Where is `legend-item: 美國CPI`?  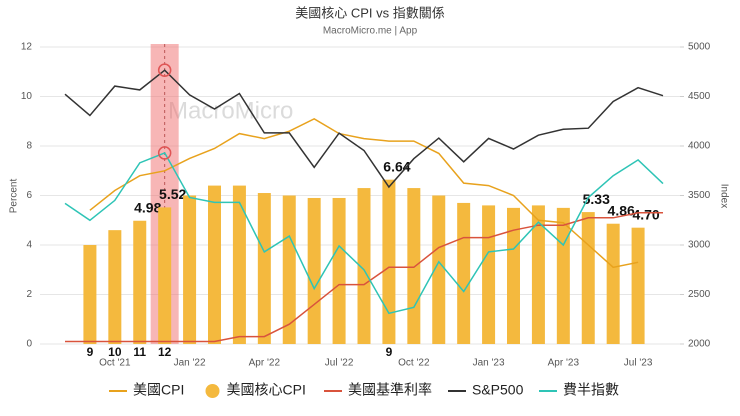 legend-item: 美國CPI is located at coordinates (146, 390).